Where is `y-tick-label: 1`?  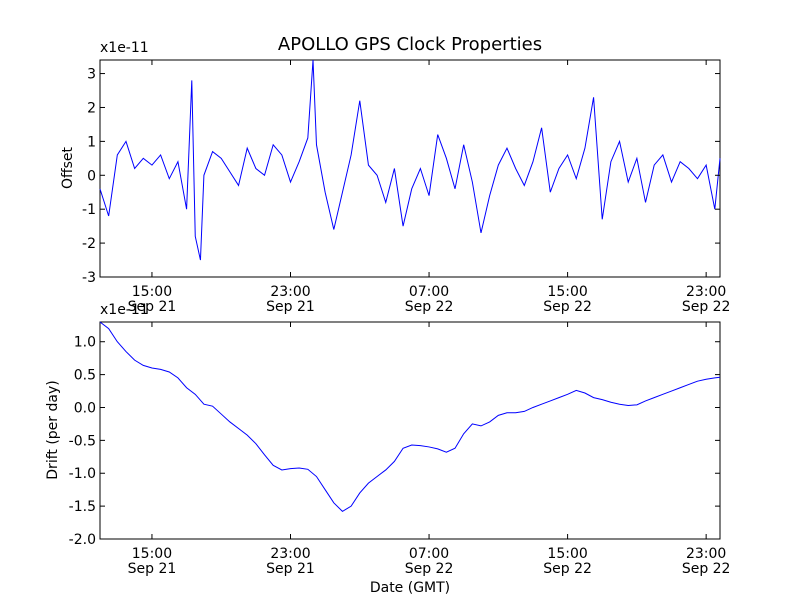 y-tick-label: 1 is located at coordinates (91, 142).